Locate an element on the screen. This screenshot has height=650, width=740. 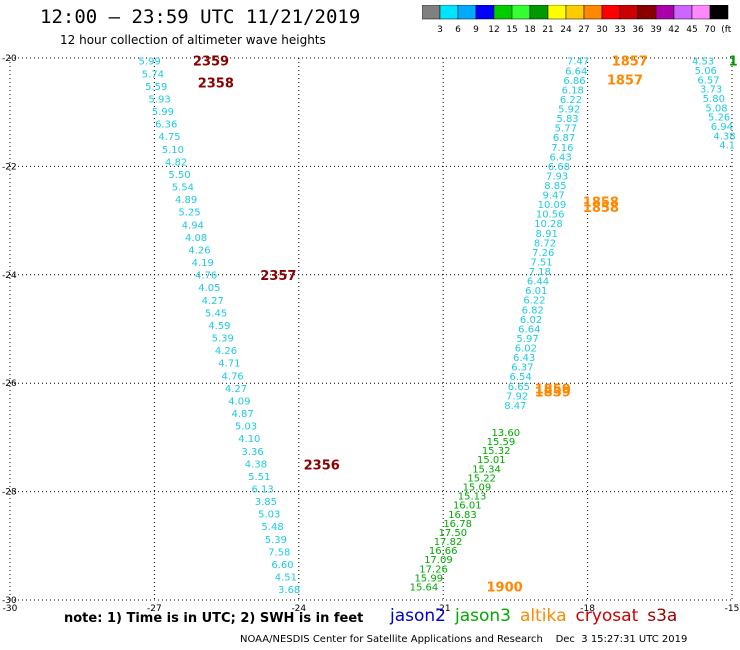
swh-value-label: 4.1 is located at coordinates (727, 146).